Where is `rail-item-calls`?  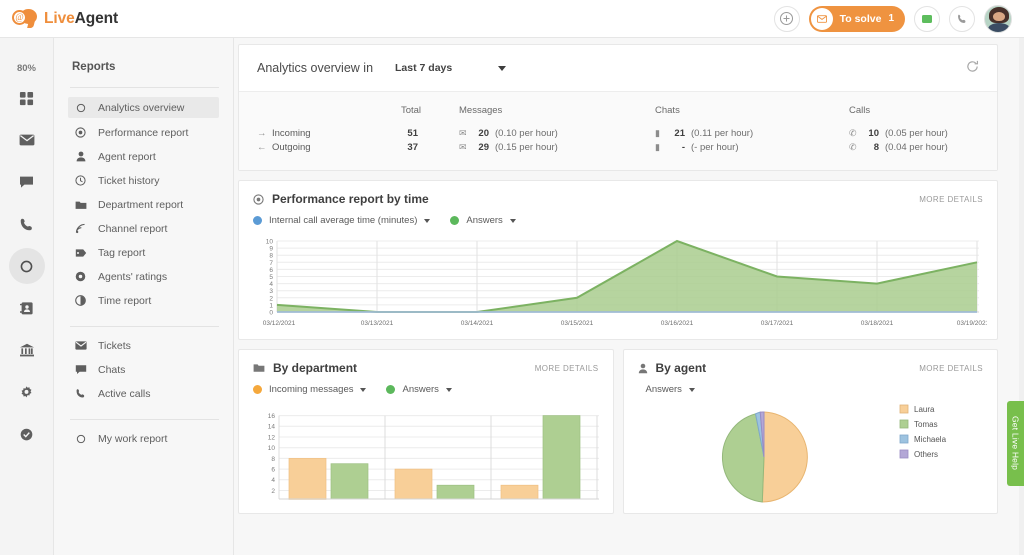 rail-item-calls is located at coordinates (27, 224).